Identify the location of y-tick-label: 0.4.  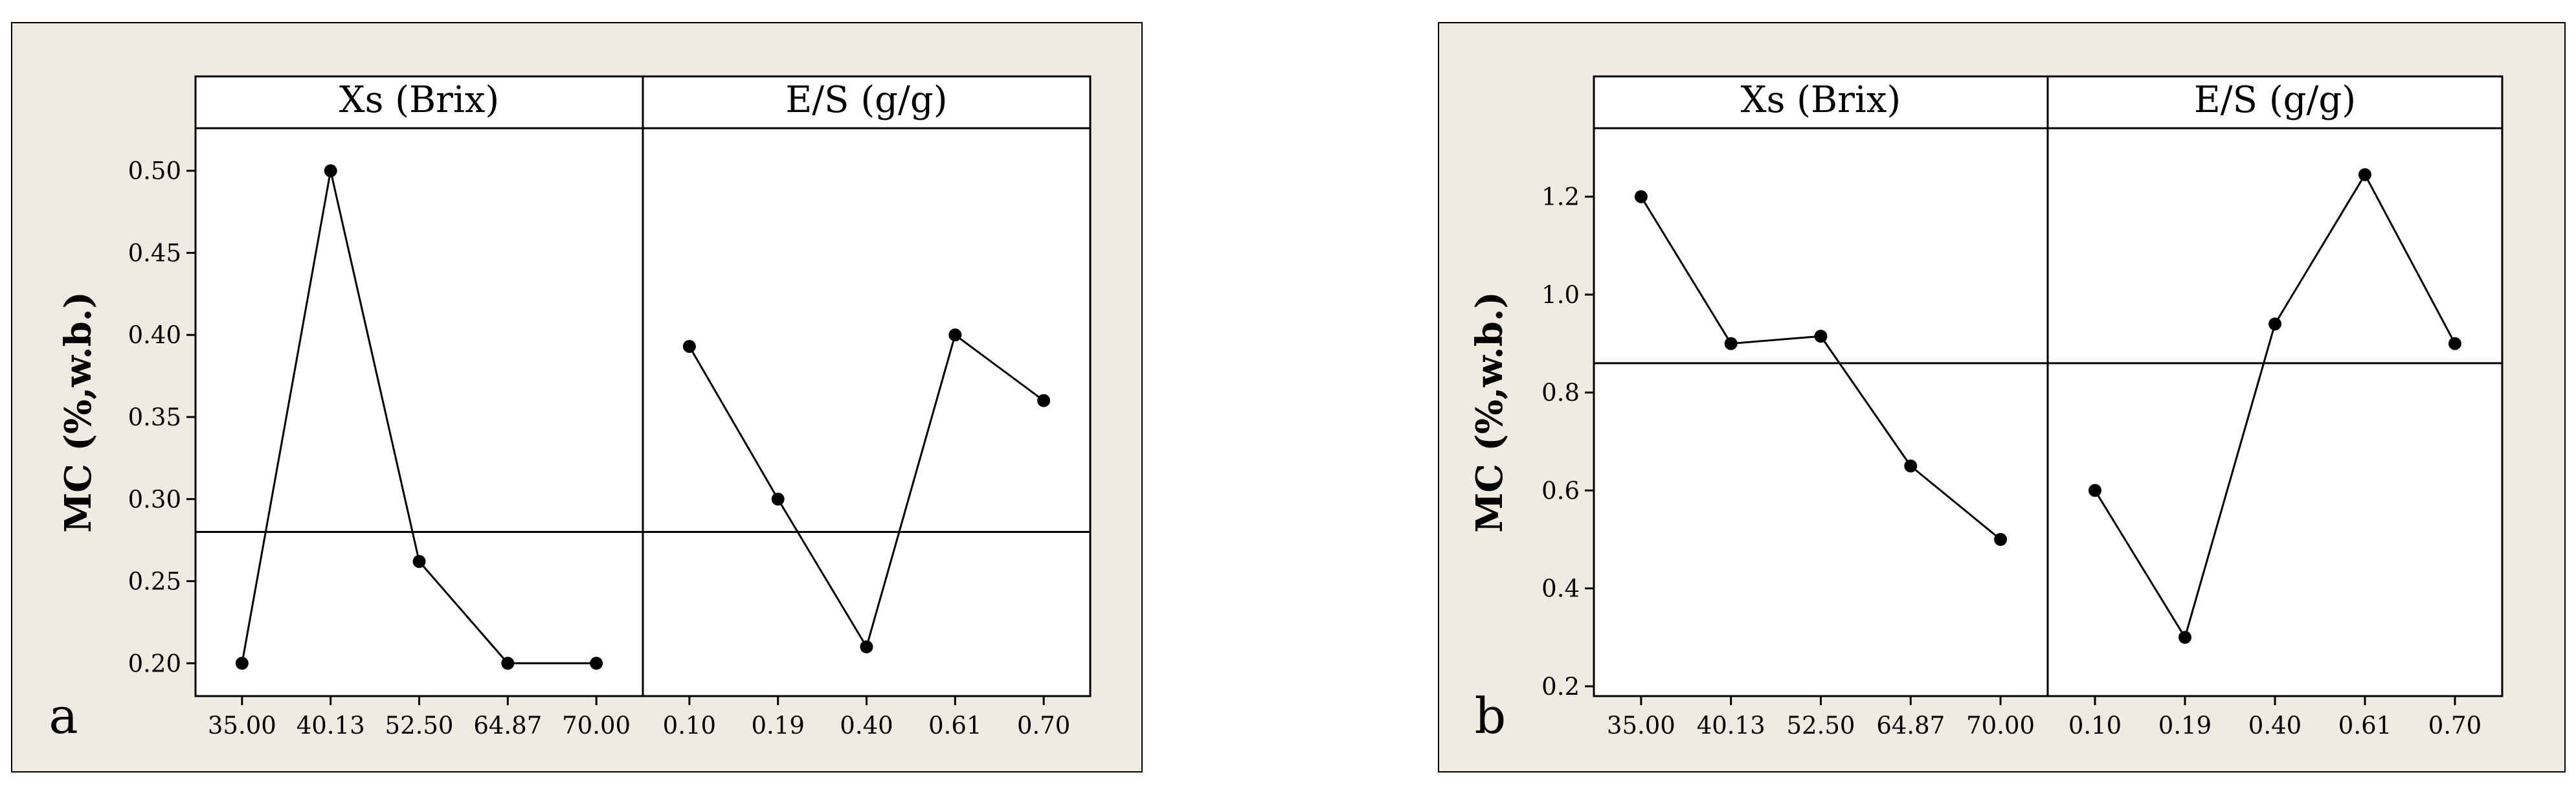
(1561, 589).